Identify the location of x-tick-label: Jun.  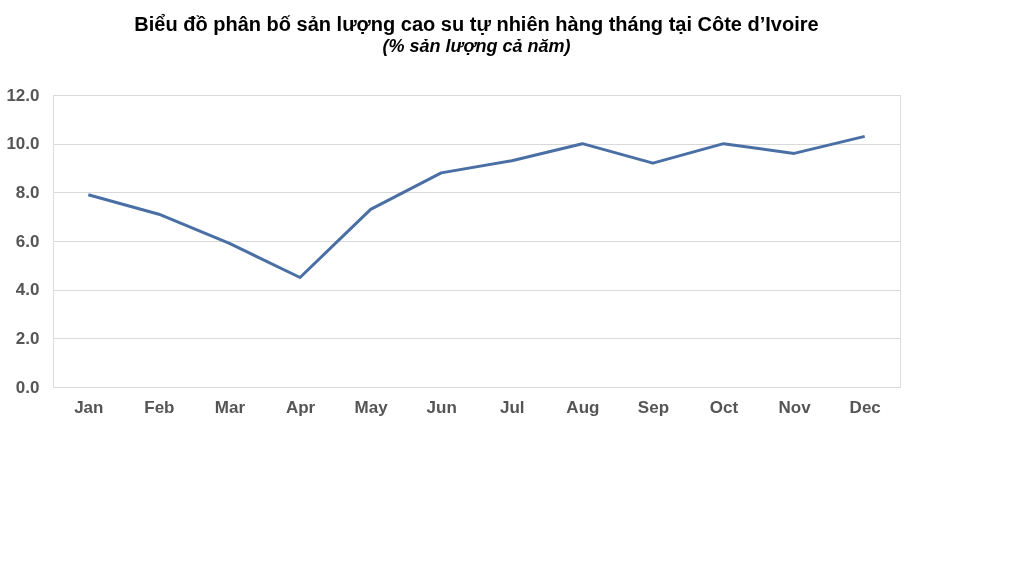
(441, 407).